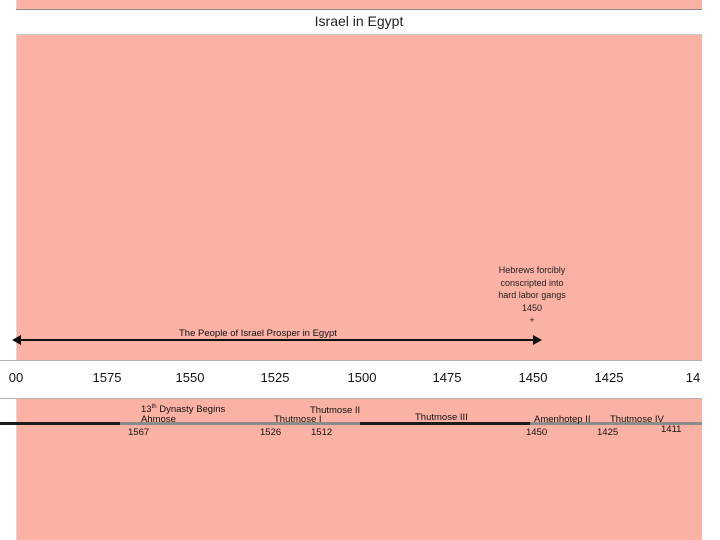 Image resolution: width=720 pixels, height=540 pixels. What do you see at coordinates (608, 432) in the screenshot?
I see `thutmose-iv-year: 1425` at bounding box center [608, 432].